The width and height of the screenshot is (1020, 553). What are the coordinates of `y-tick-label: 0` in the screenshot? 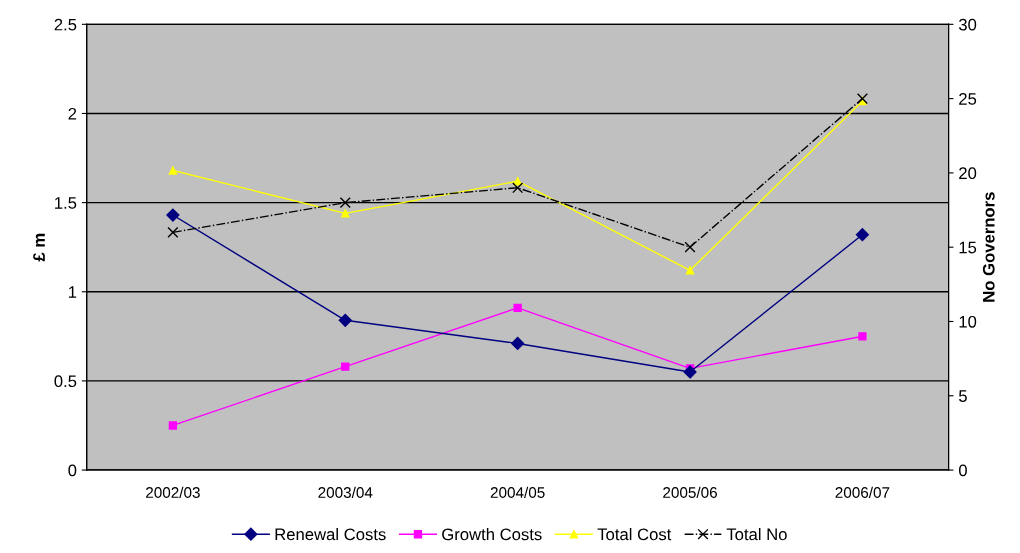 It's located at (72, 470).